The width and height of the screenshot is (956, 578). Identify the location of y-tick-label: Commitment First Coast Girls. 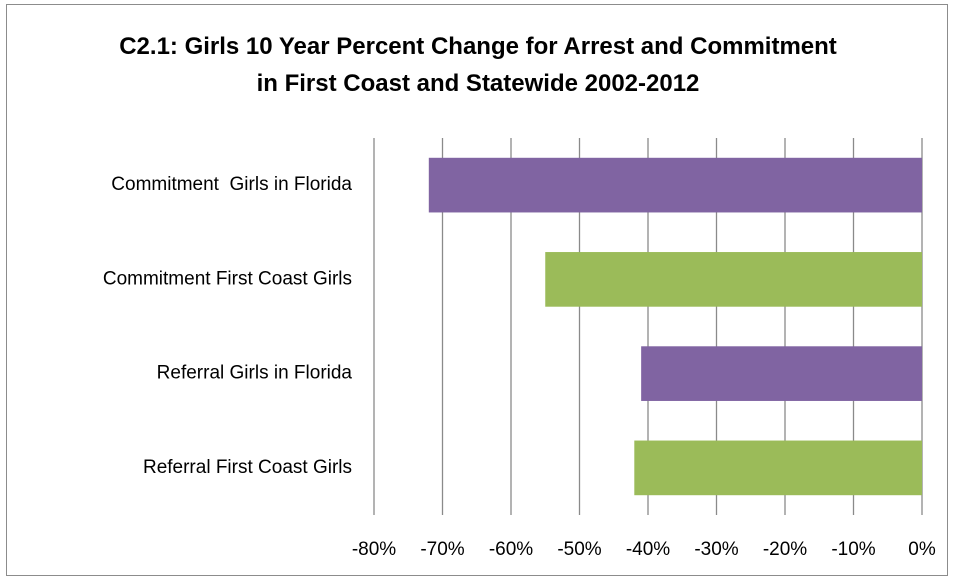
(227, 278).